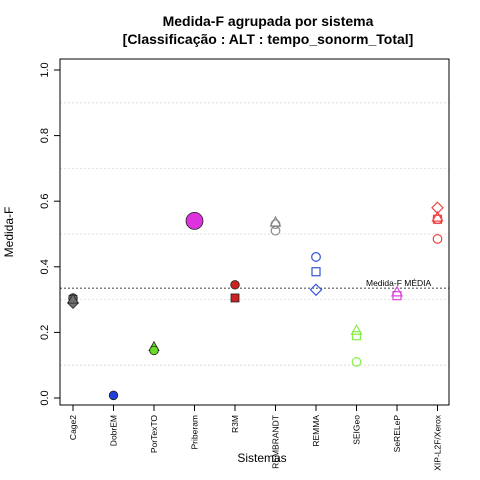  What do you see at coordinates (316, 290) in the screenshot?
I see `data-point-diamond` at bounding box center [316, 290].